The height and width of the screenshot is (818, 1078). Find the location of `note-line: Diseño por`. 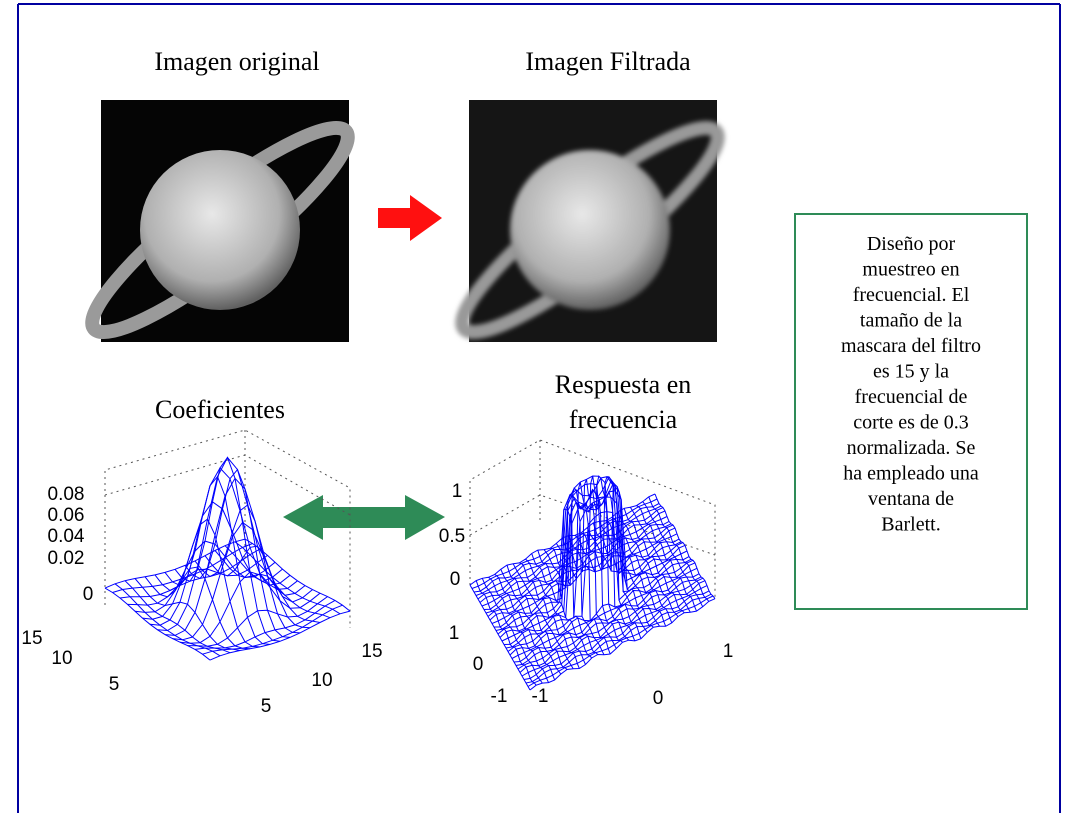

note-line: Diseño por is located at coordinates (911, 244).